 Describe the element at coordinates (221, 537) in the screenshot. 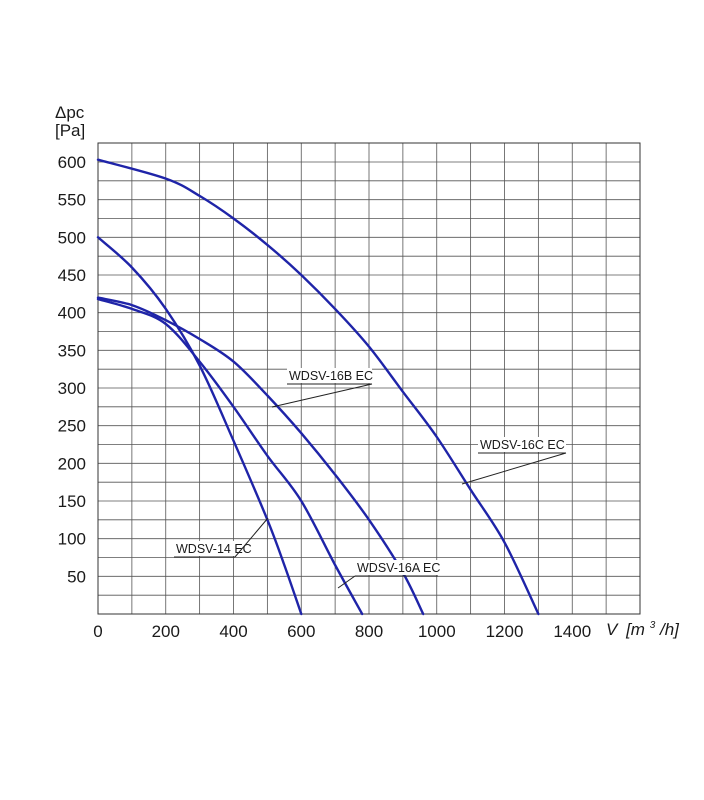

I see `curve-label-wdsv-14-ec: WDSV-14 EC` at that location.